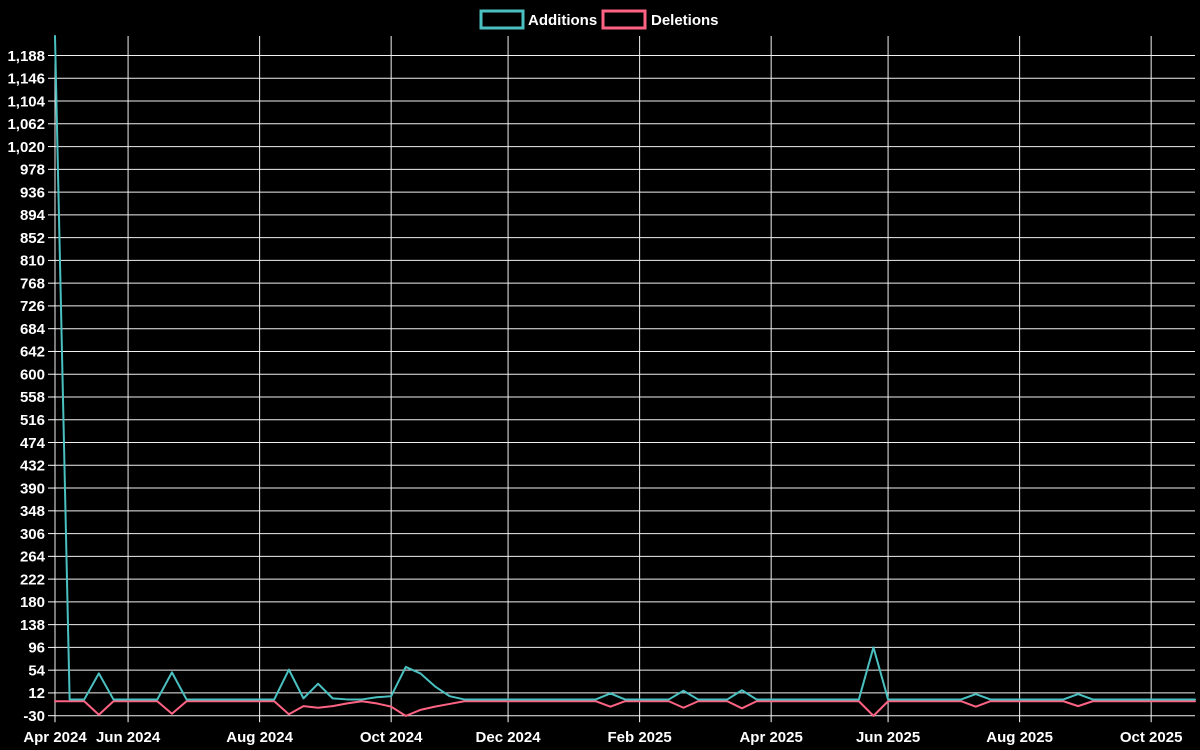 Image resolution: width=1200 pixels, height=750 pixels. Describe the element at coordinates (36, 670) in the screenshot. I see `y-tick-label: 54` at that location.